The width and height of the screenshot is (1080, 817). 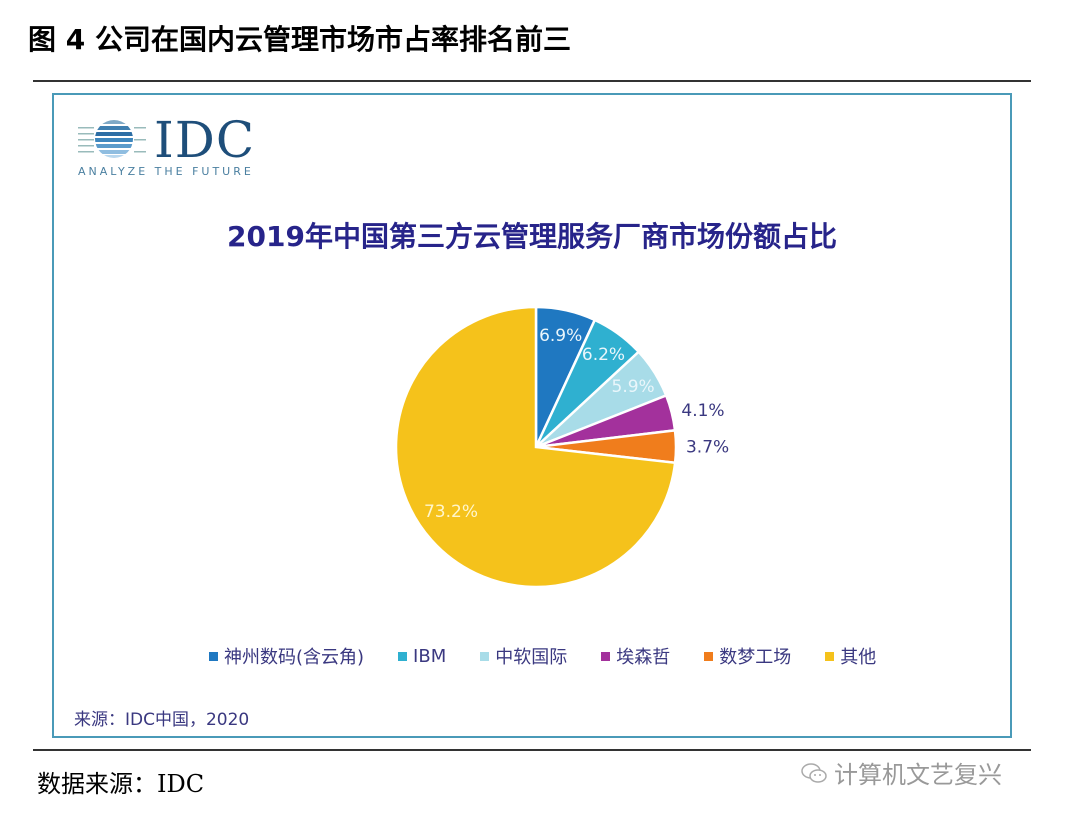 What do you see at coordinates (205, 140) in the screenshot?
I see `logo-wordmark: IDC` at bounding box center [205, 140].